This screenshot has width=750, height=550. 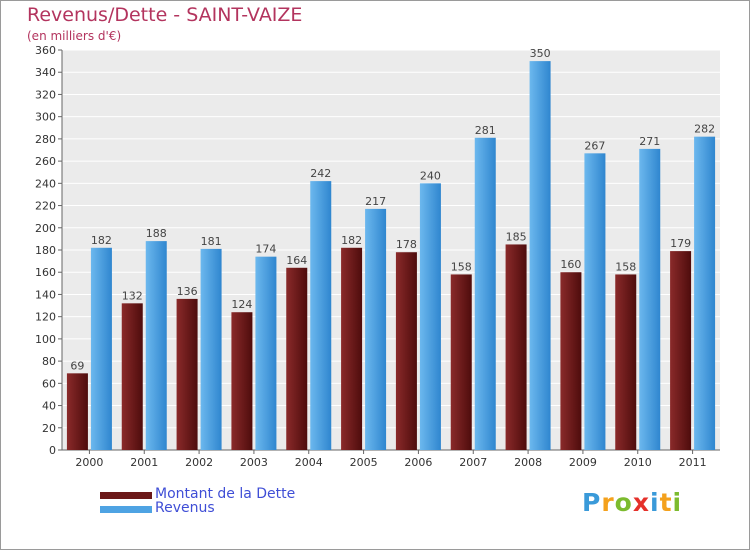 What do you see at coordinates (693, 462) in the screenshot?
I see `x-tick-label: 2011` at bounding box center [693, 462].